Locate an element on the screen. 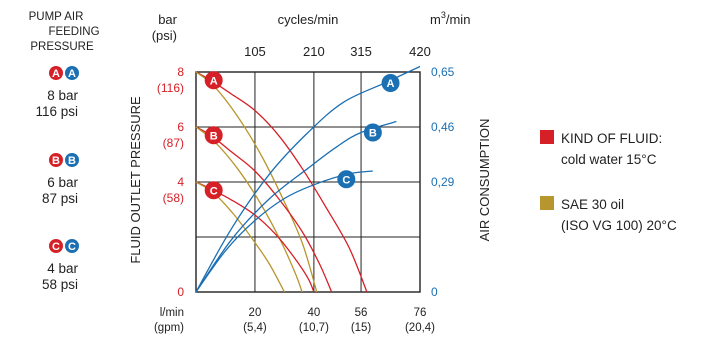 The height and width of the screenshot is (338, 703). bottom-tick-label-3: 76 is located at coordinates (420, 313).